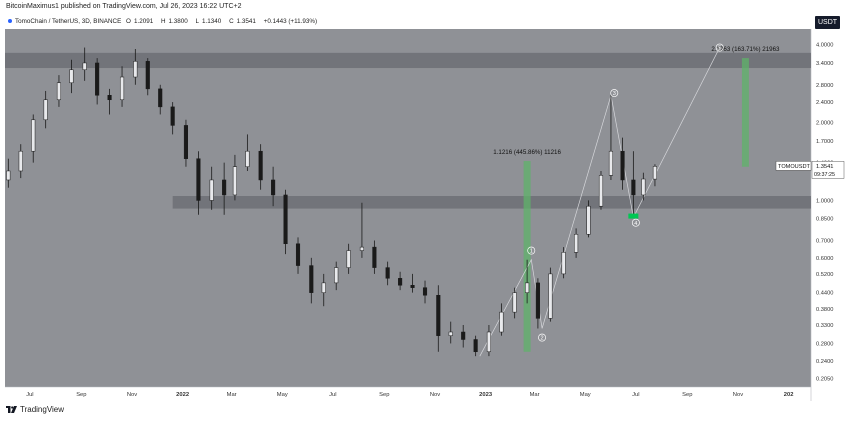 The image size is (850, 421). I want to click on tradingview-logo: TradingView, so click(35, 409).